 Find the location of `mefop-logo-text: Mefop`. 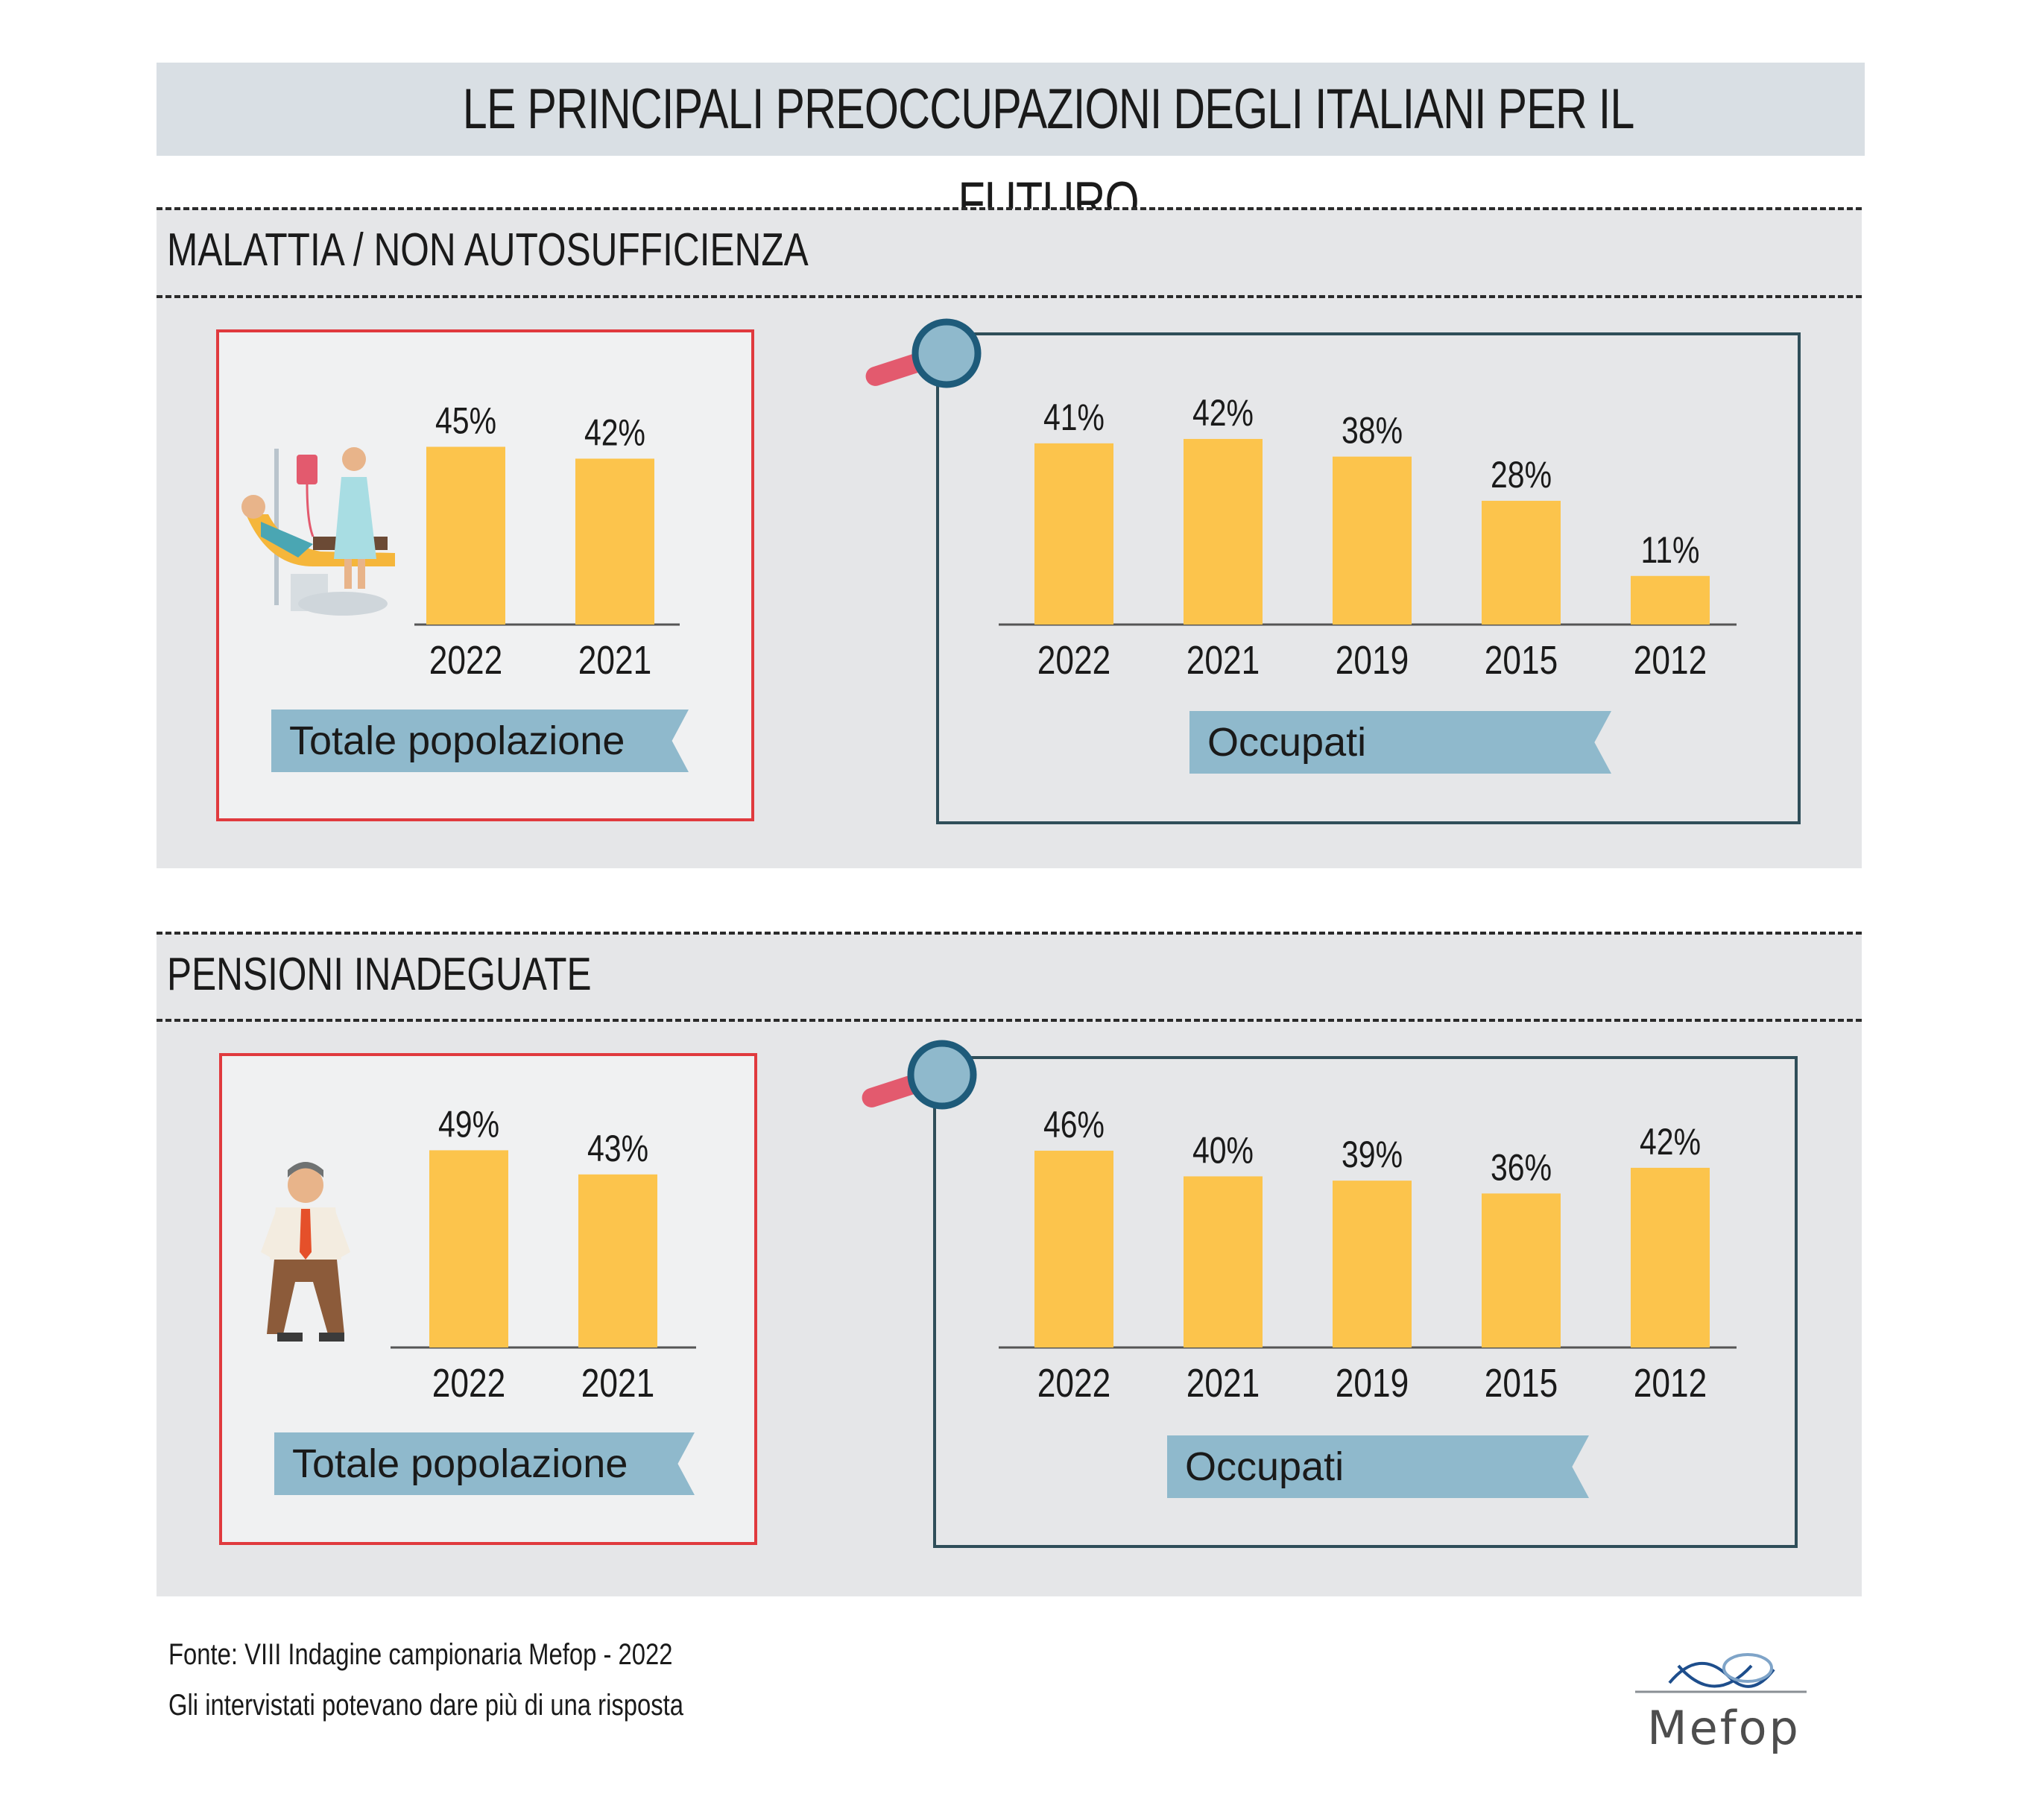

mefop-logo-text: Mefop is located at coordinates (1724, 1728).